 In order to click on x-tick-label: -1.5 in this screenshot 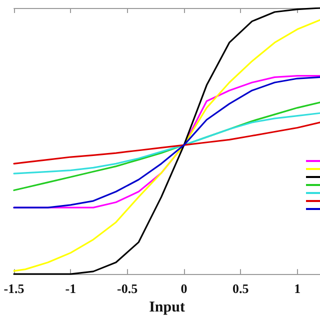, I will do `click(14, 288)`.